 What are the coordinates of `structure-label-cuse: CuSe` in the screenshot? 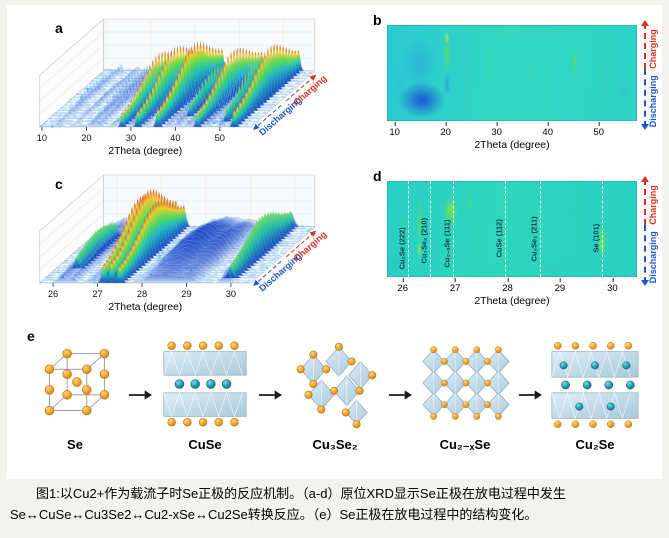 It's located at (205, 444).